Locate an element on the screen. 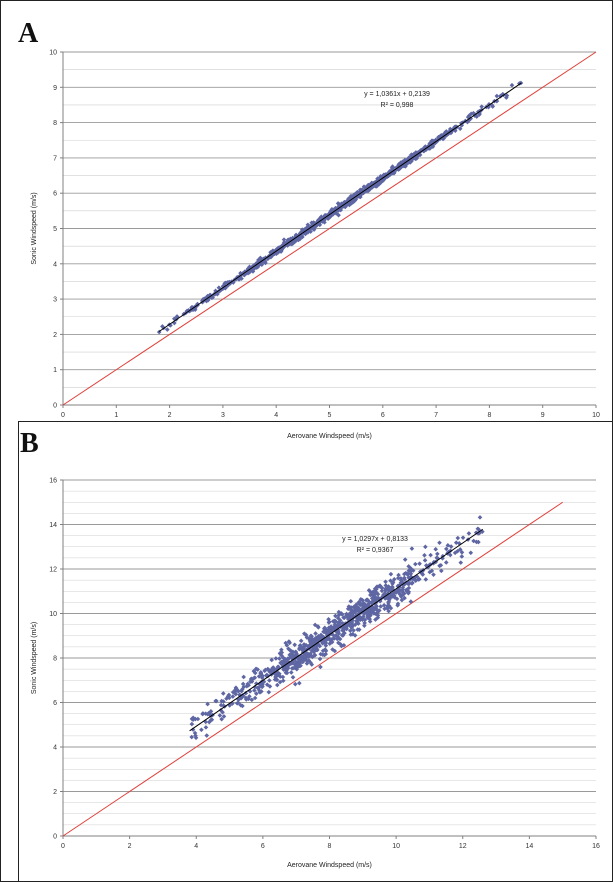  y-tick-label: 9 is located at coordinates (55, 88).